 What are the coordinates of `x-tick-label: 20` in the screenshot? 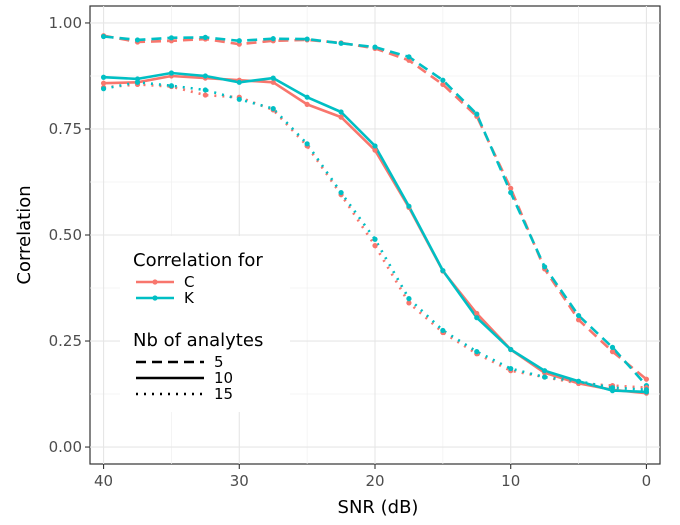 It's located at (374, 481).